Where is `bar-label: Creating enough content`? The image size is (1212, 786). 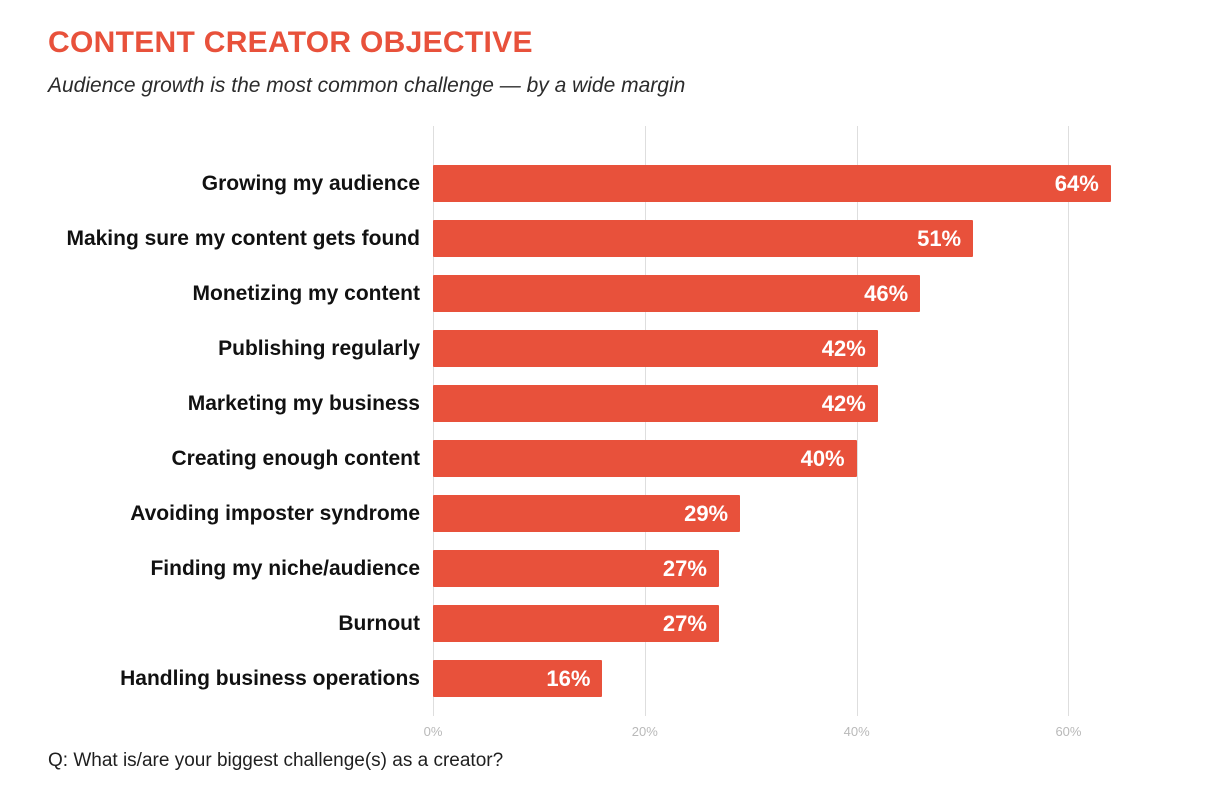
bar-label: Creating enough content is located at coordinates (296, 458).